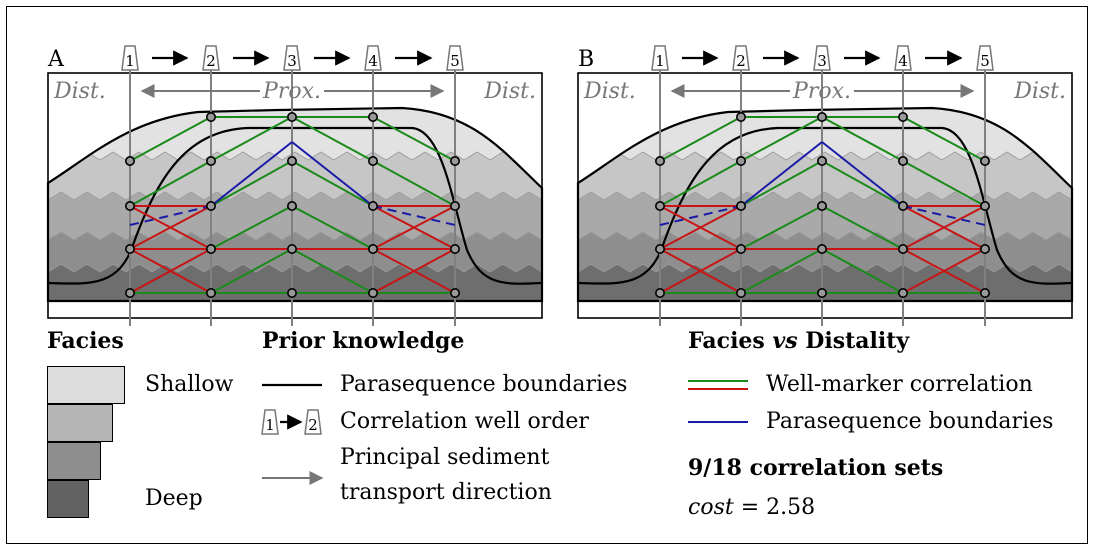 This screenshot has height=549, width=1097. I want to click on cost-number: = 2.58, so click(778, 507).